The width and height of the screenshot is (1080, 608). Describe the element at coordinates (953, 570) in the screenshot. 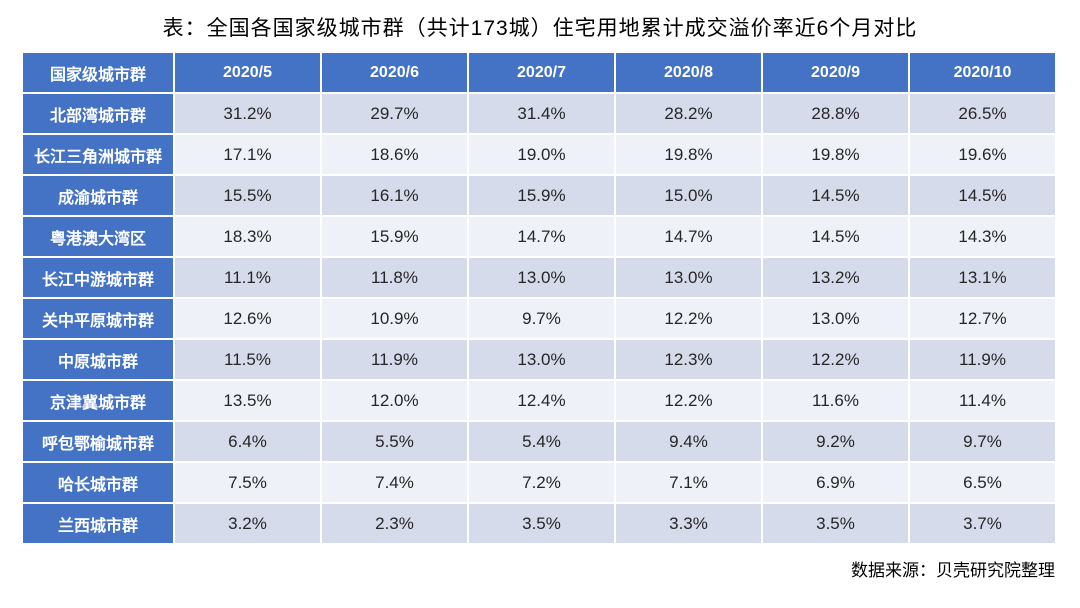

I see `data-source-note: 数据来源：贝壳研究院整理` at that location.